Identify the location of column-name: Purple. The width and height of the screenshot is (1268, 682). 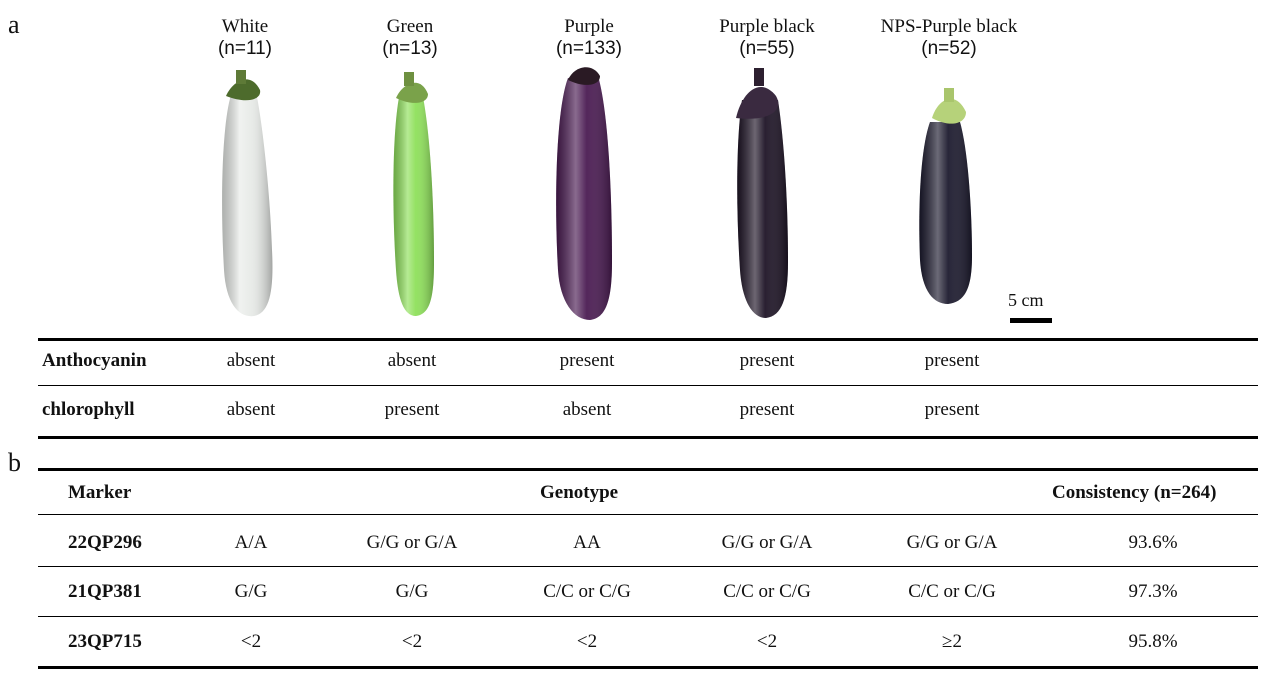
(589, 26).